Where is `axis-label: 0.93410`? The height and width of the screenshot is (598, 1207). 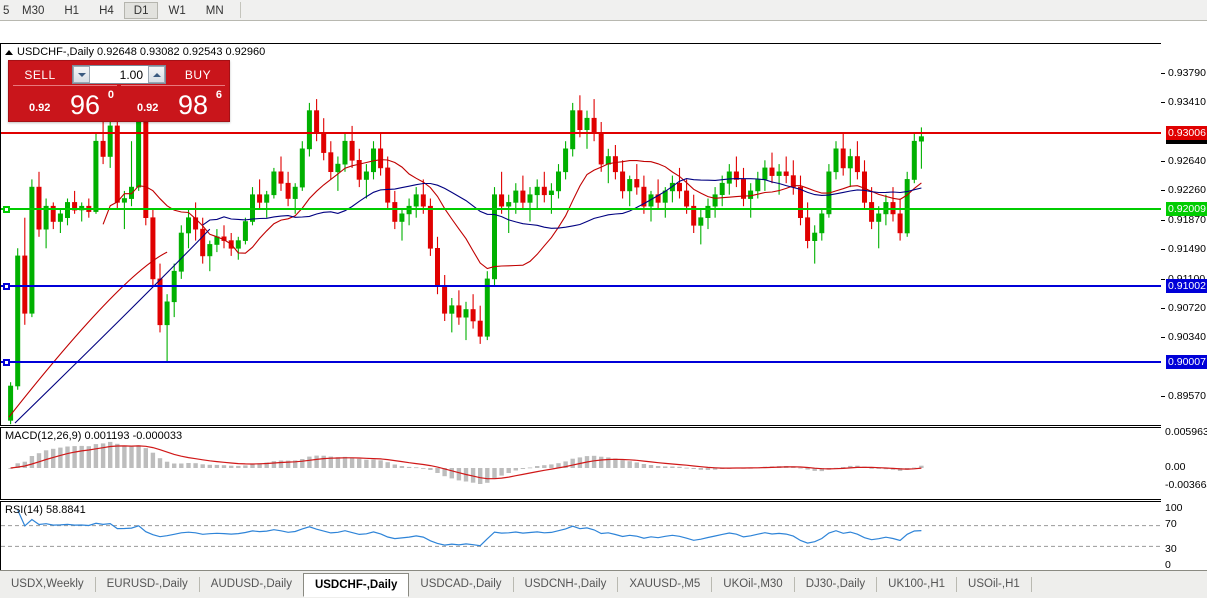
axis-label: 0.93410 is located at coordinates (1187, 102).